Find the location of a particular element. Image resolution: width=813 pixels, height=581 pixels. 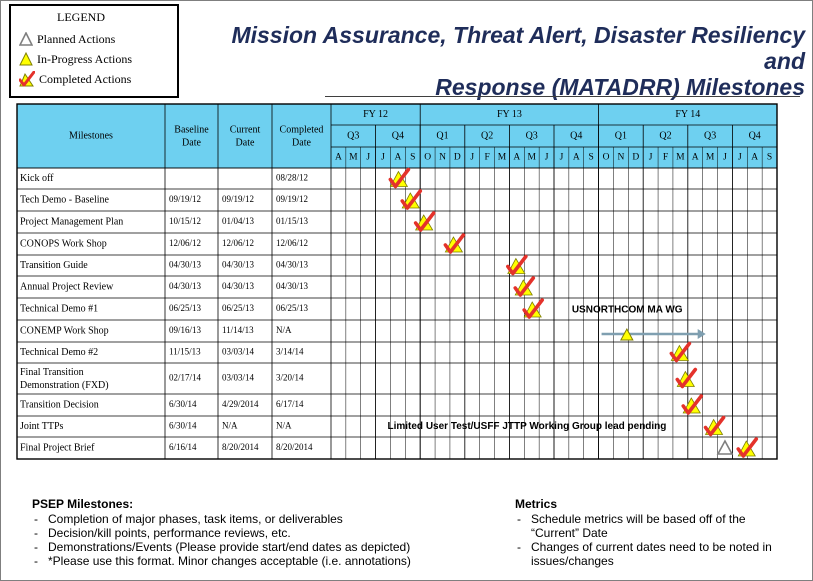

completed-date: 3/14/14 is located at coordinates (290, 352).